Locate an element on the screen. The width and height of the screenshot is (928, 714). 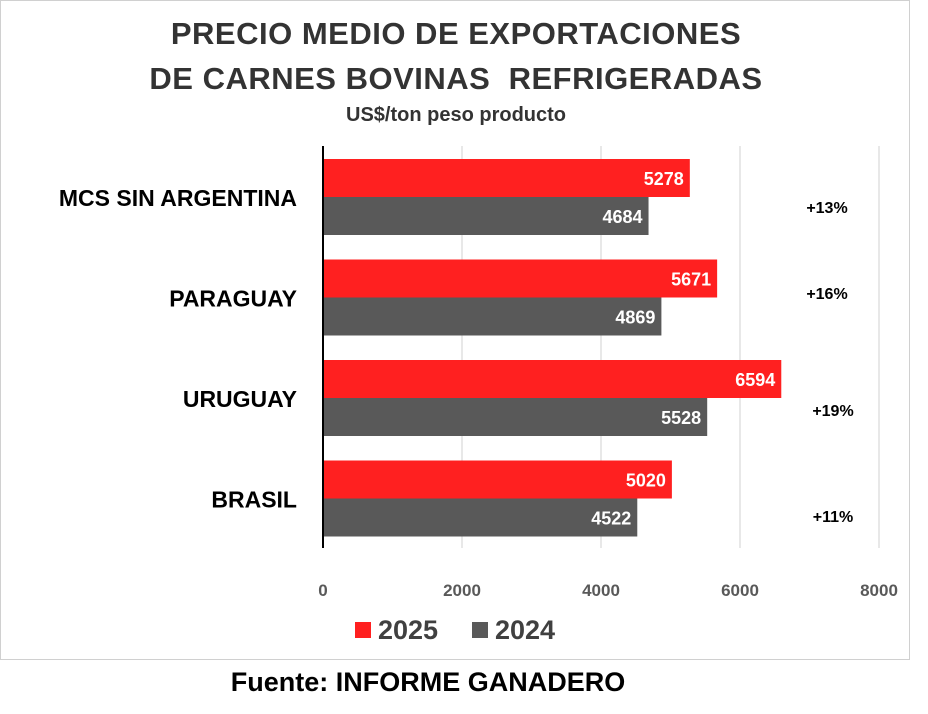
data-label-2025-2: 6594 is located at coordinates (755, 380).